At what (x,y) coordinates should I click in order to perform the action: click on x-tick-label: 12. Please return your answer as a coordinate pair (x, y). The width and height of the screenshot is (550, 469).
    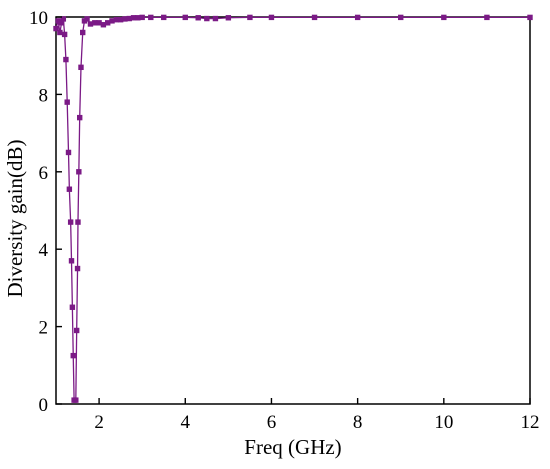
    Looking at the image, I should click on (530, 422).